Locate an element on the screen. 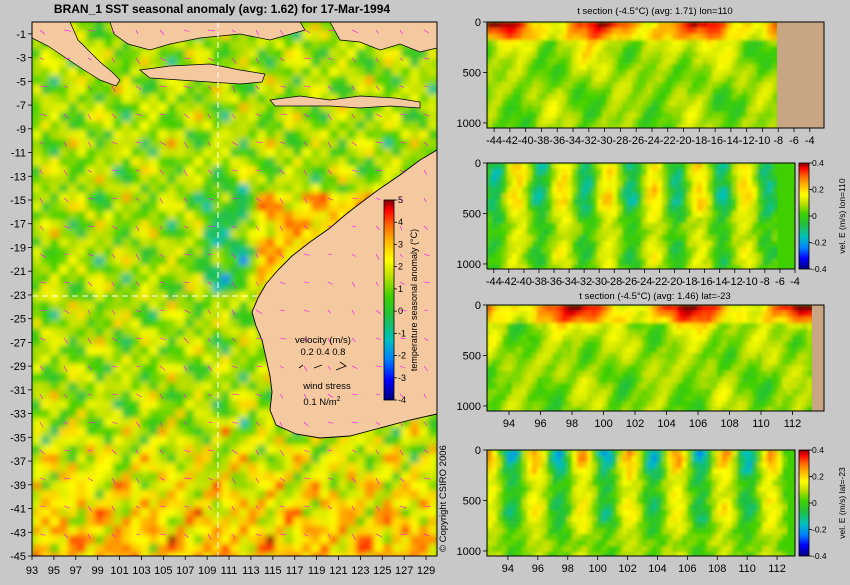  section-x-tick-label: -12 is located at coordinates (735, 282).